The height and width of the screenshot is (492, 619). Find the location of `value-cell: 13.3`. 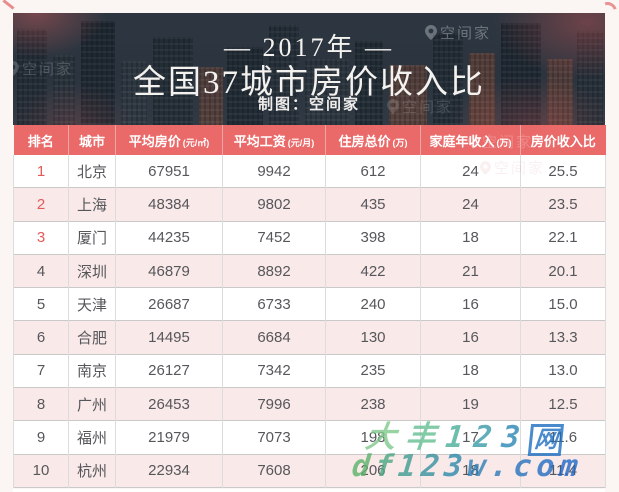

value-cell: 13.3 is located at coordinates (563, 337).